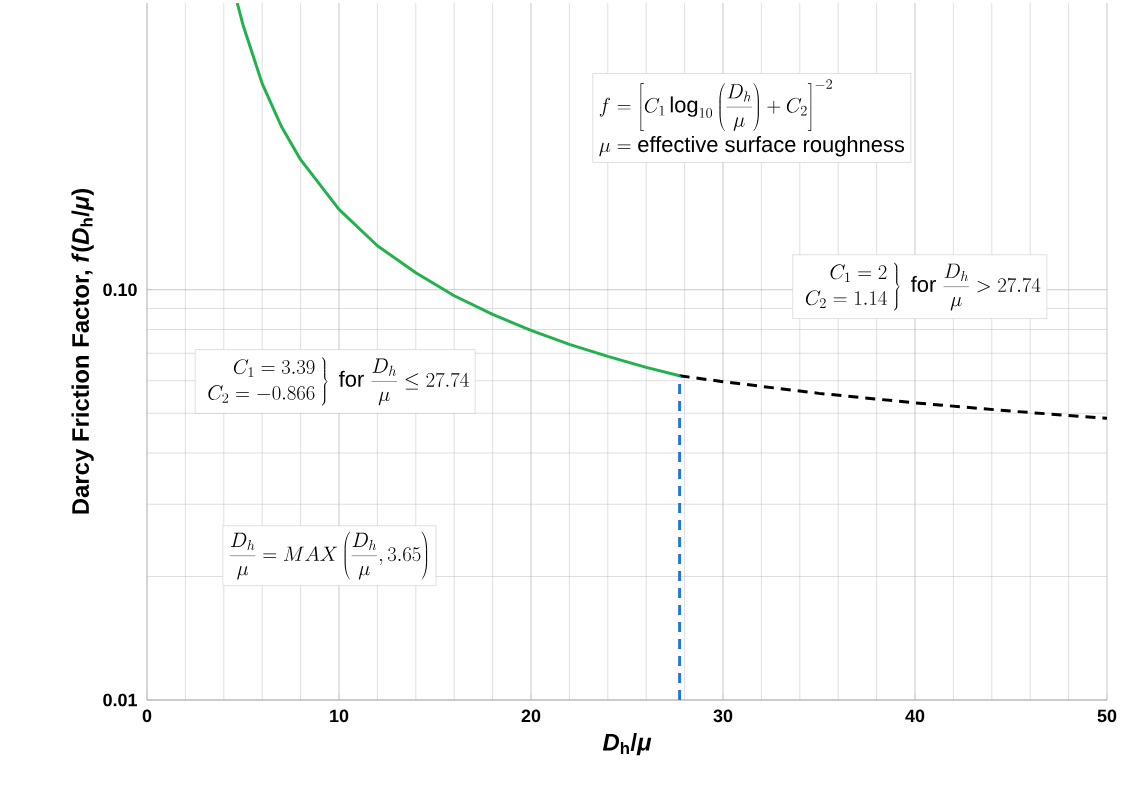  Describe the element at coordinates (1107, 716) in the screenshot. I see `x-tick-label: 50` at that location.